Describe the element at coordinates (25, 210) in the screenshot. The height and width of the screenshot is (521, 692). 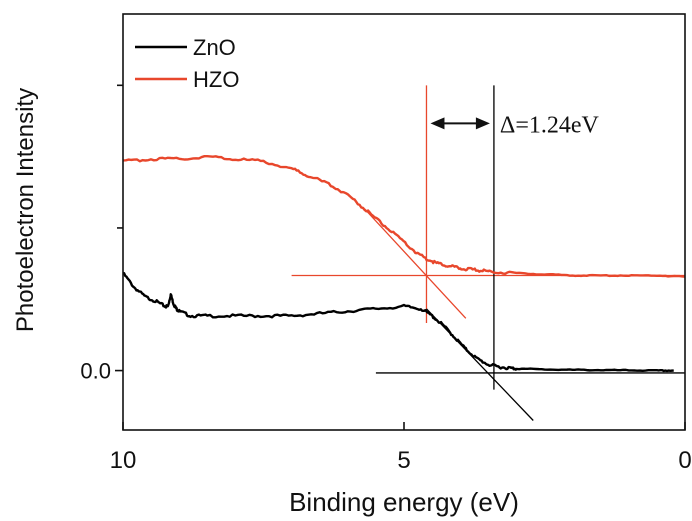
I see `y-axis-label: Photoelectron Intensity` at that location.